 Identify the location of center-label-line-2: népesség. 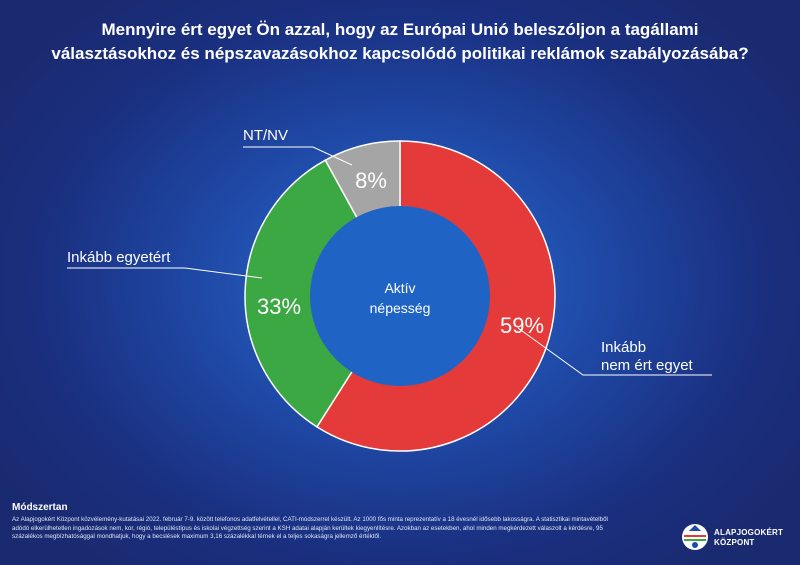
(400, 308).